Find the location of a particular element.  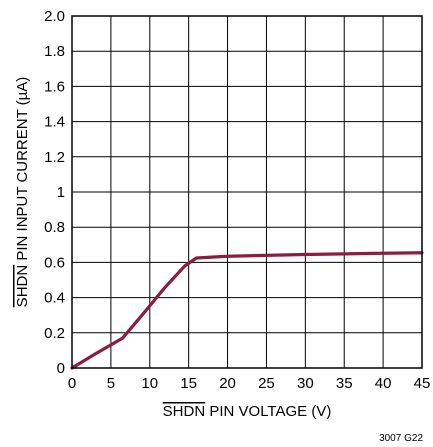

y-tick-label: 1.2 is located at coordinates (54, 157).